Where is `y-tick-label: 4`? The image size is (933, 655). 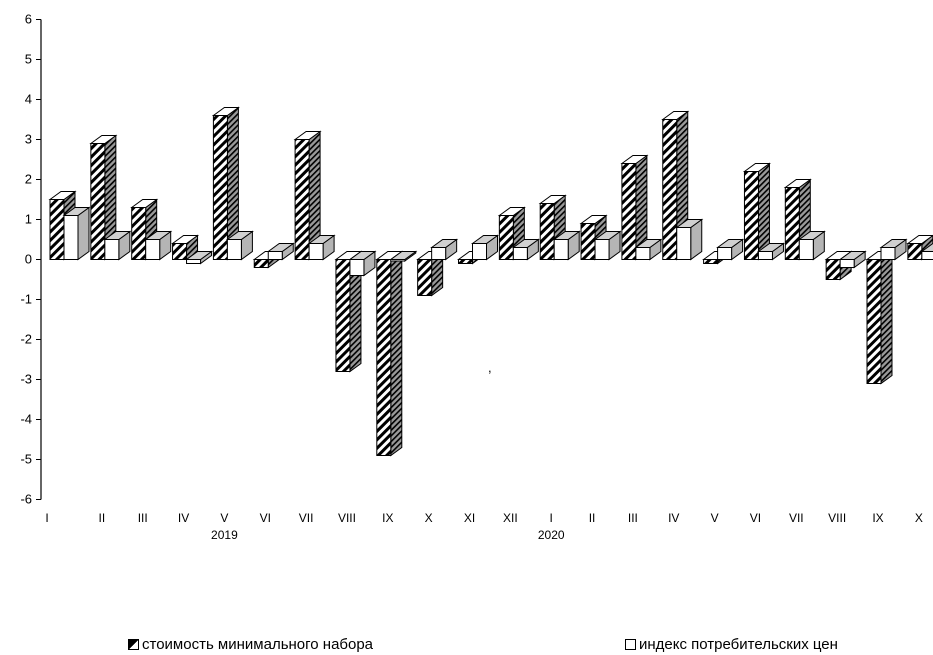 y-tick-label: 4 is located at coordinates (28, 99).